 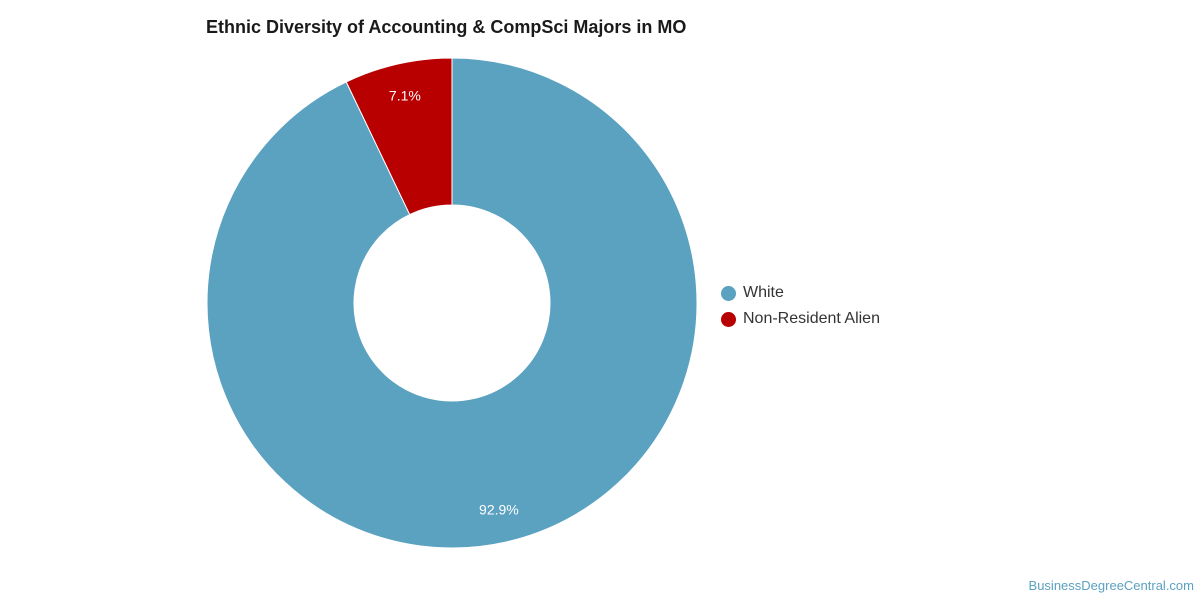 I want to click on legend: White Non-Resident Alien, so click(x=800, y=306).